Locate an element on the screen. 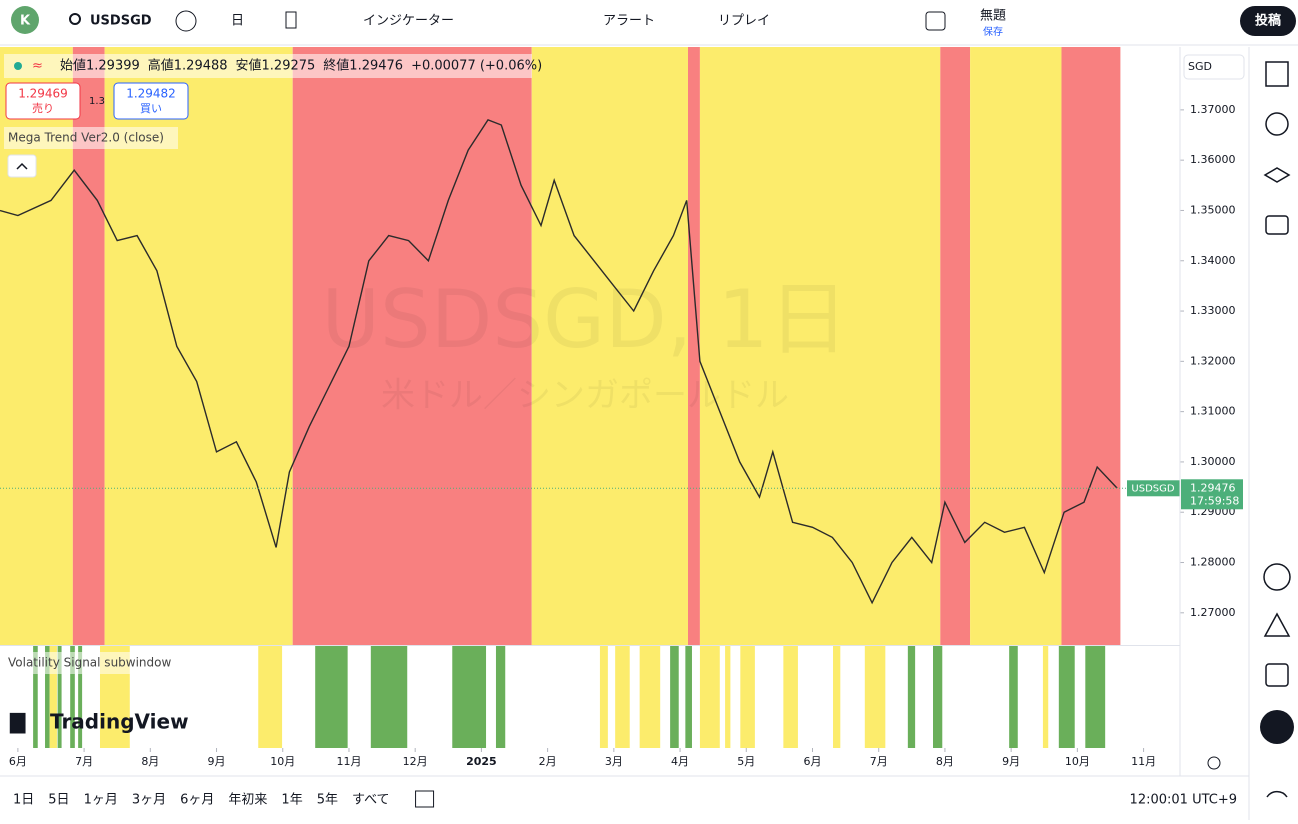 This screenshot has height=824, width=1298. layout-name: 無題 is located at coordinates (993, 16).